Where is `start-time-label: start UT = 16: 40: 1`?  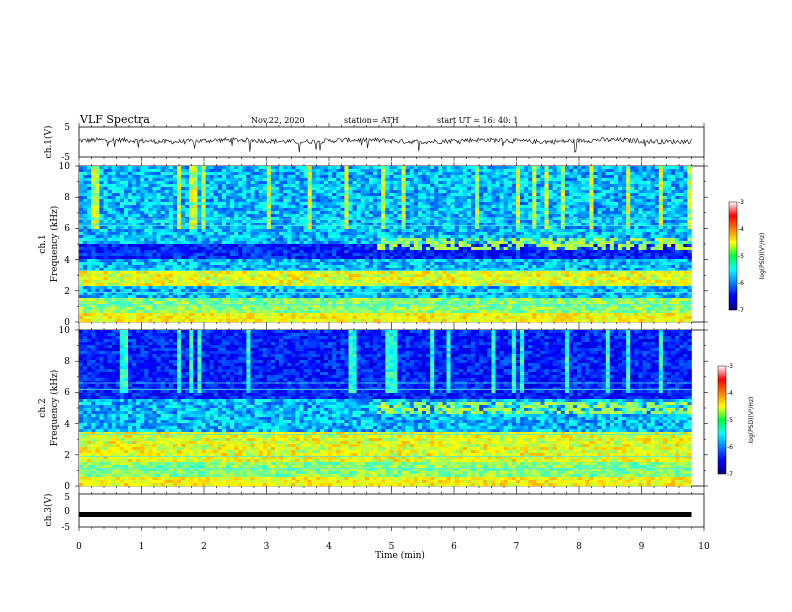
start-time-label: start UT = 16: 40: 1 is located at coordinates (477, 120).